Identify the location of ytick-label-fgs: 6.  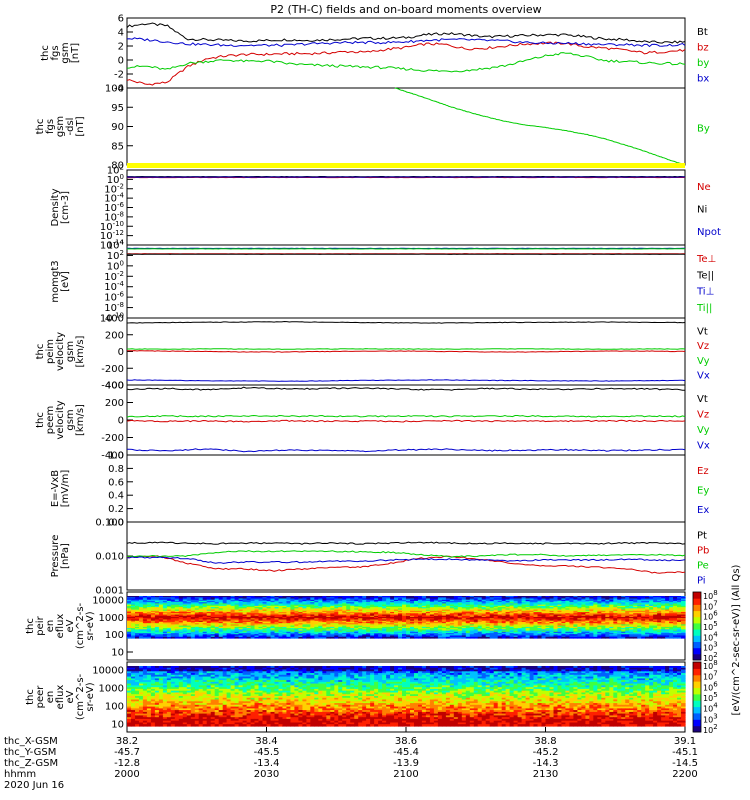
(121, 19).